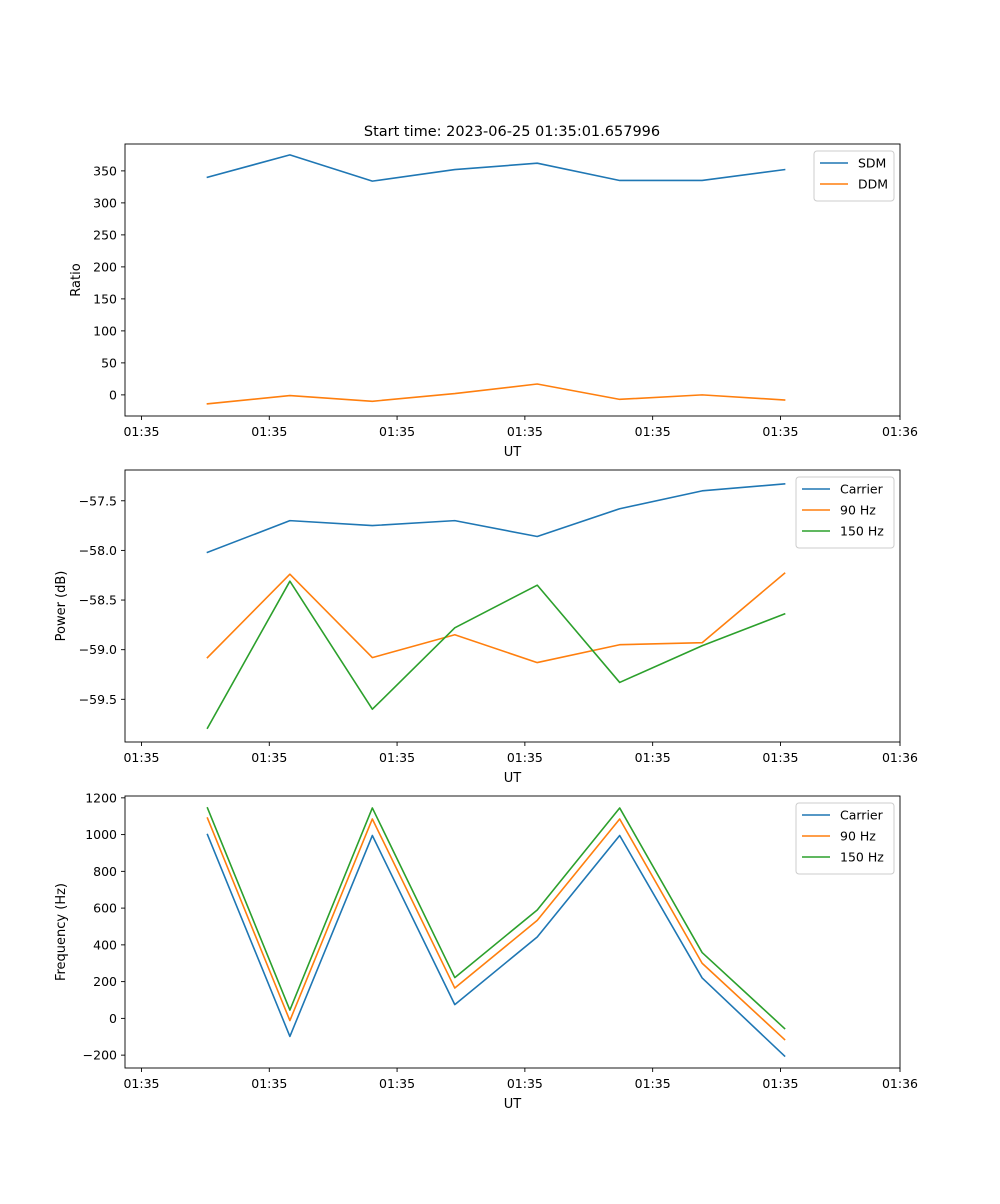  Describe the element at coordinates (61, 606) in the screenshot. I see `y-axis-label: Power (dB)` at that location.